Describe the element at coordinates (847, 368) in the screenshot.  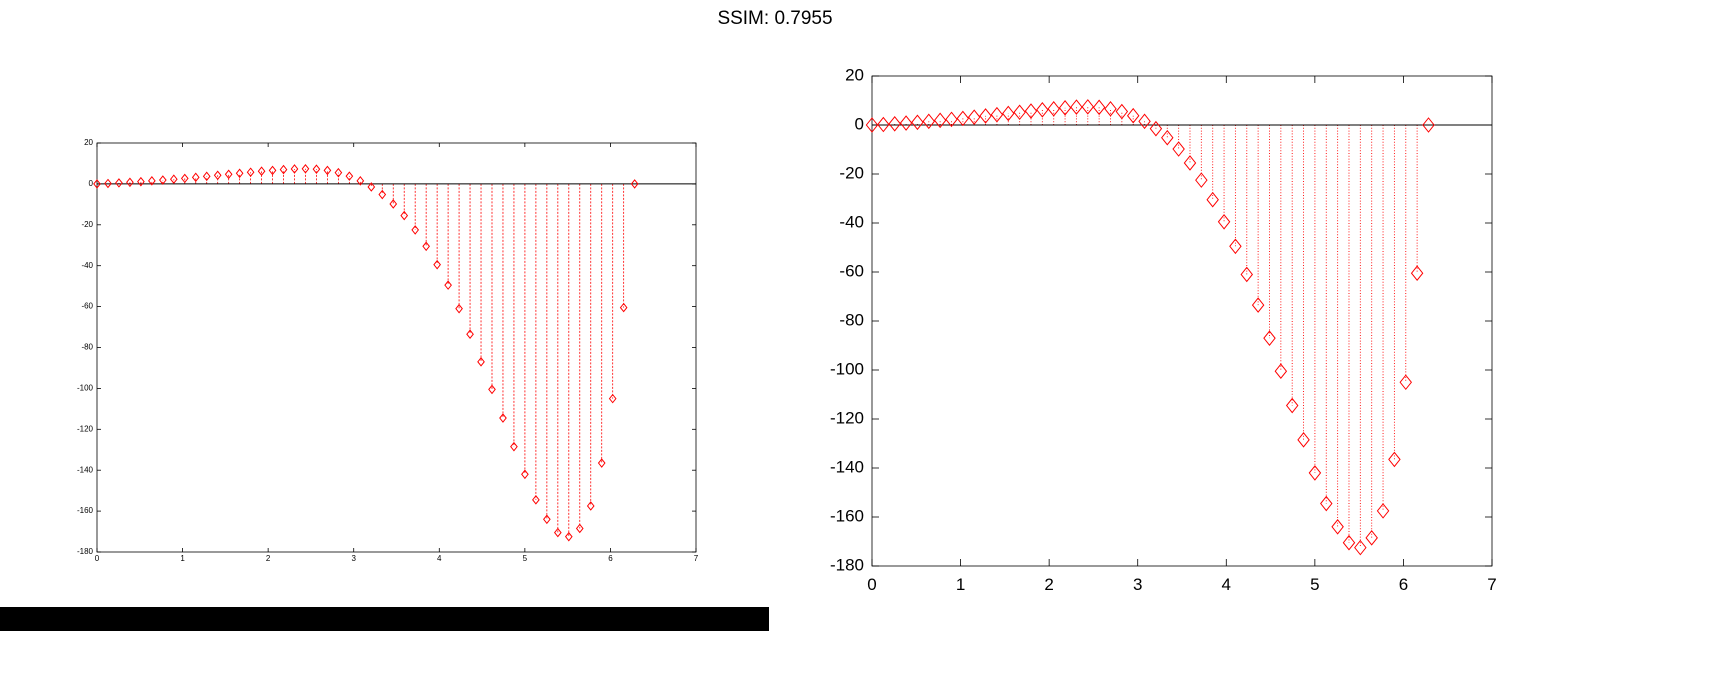
I see `y-tick-label: -100` at that location.